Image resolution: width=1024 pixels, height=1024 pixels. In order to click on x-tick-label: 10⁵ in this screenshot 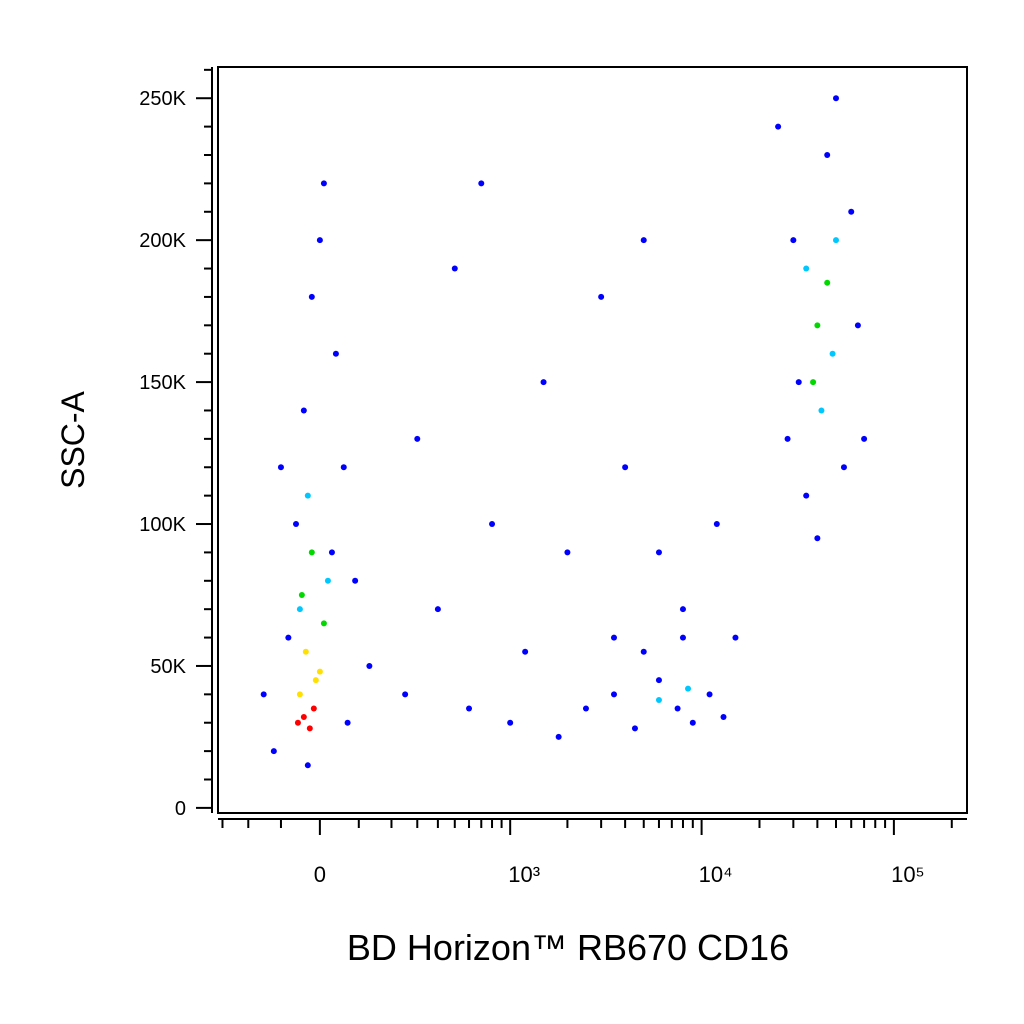, I will do `click(908, 874)`.